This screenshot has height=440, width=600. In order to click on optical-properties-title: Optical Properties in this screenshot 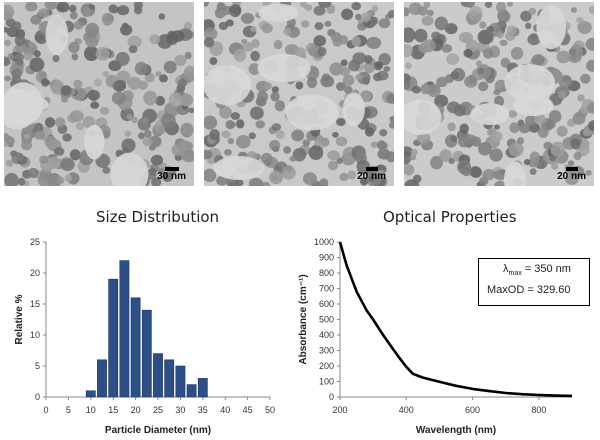, I will do `click(450, 217)`.